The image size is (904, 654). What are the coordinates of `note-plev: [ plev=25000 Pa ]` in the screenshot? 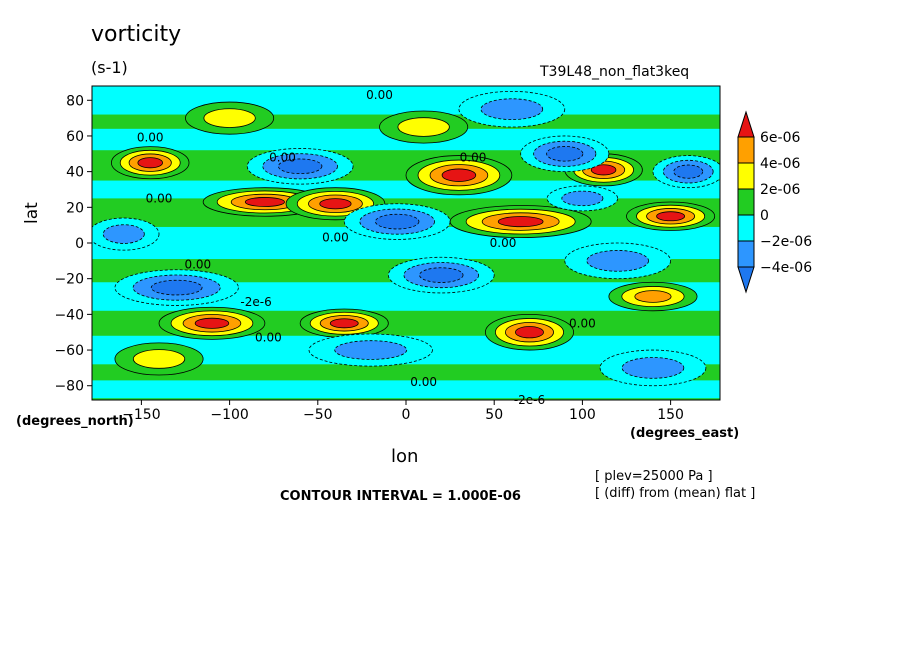 It's located at (654, 476).